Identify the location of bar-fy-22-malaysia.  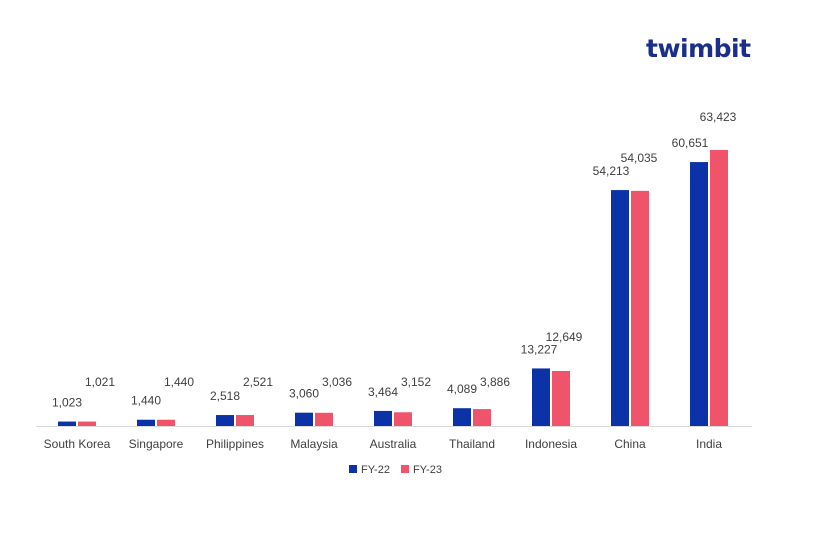
(304, 419).